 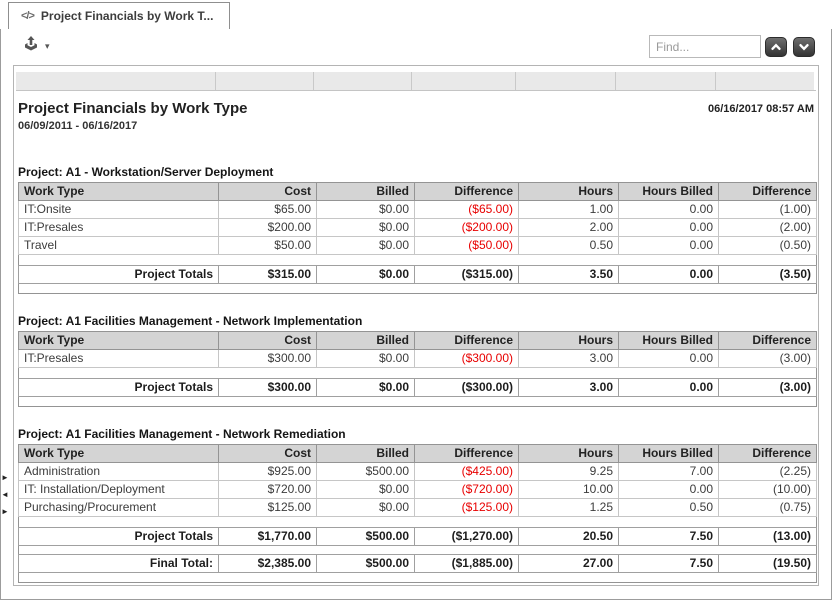 What do you see at coordinates (118, 471) in the screenshot?
I see `cell: Administration` at bounding box center [118, 471].